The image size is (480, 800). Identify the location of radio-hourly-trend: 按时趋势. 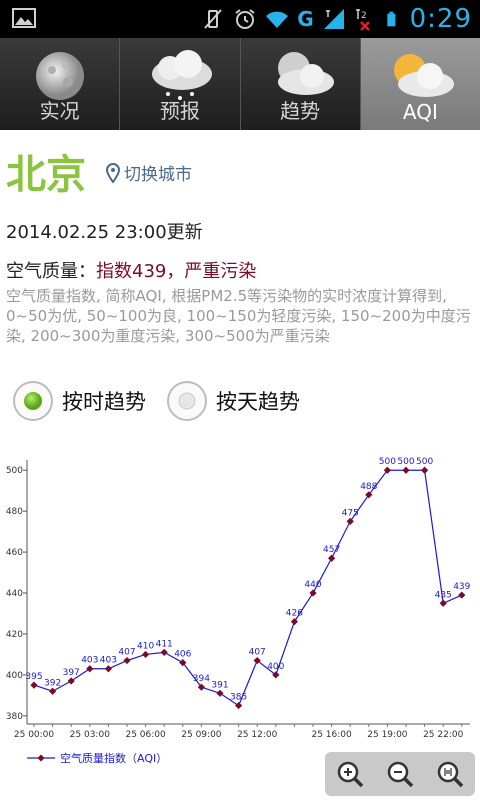
(79, 401).